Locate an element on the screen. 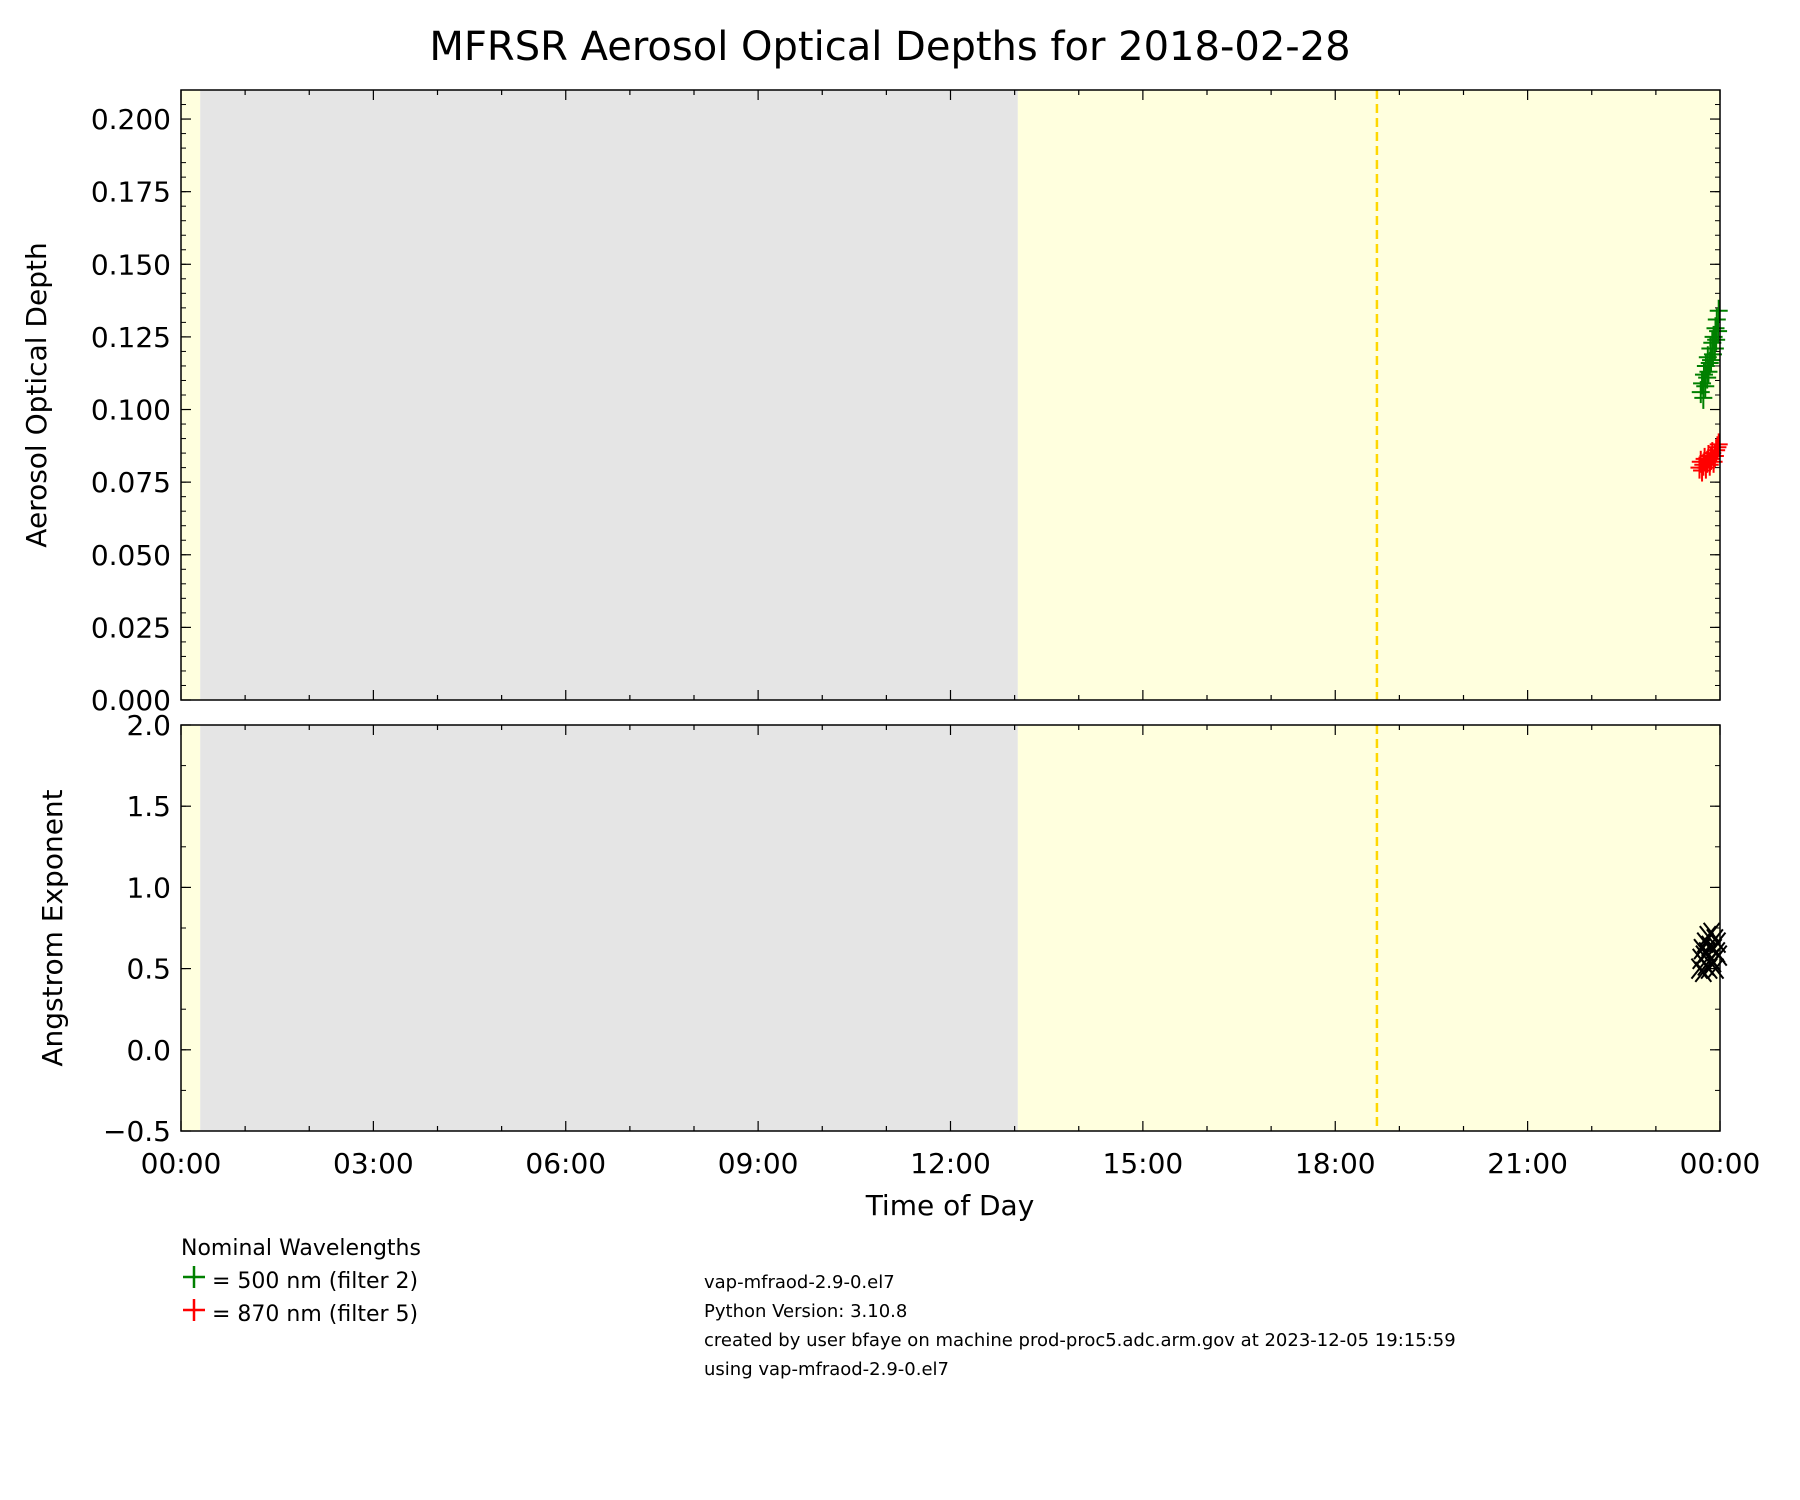  x-tick-label: 21:00 is located at coordinates (1527, 1163).